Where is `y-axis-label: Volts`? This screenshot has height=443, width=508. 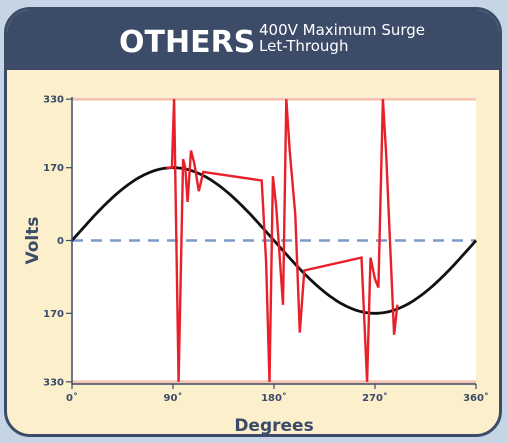 y-axis-label: Volts is located at coordinates (33, 241).